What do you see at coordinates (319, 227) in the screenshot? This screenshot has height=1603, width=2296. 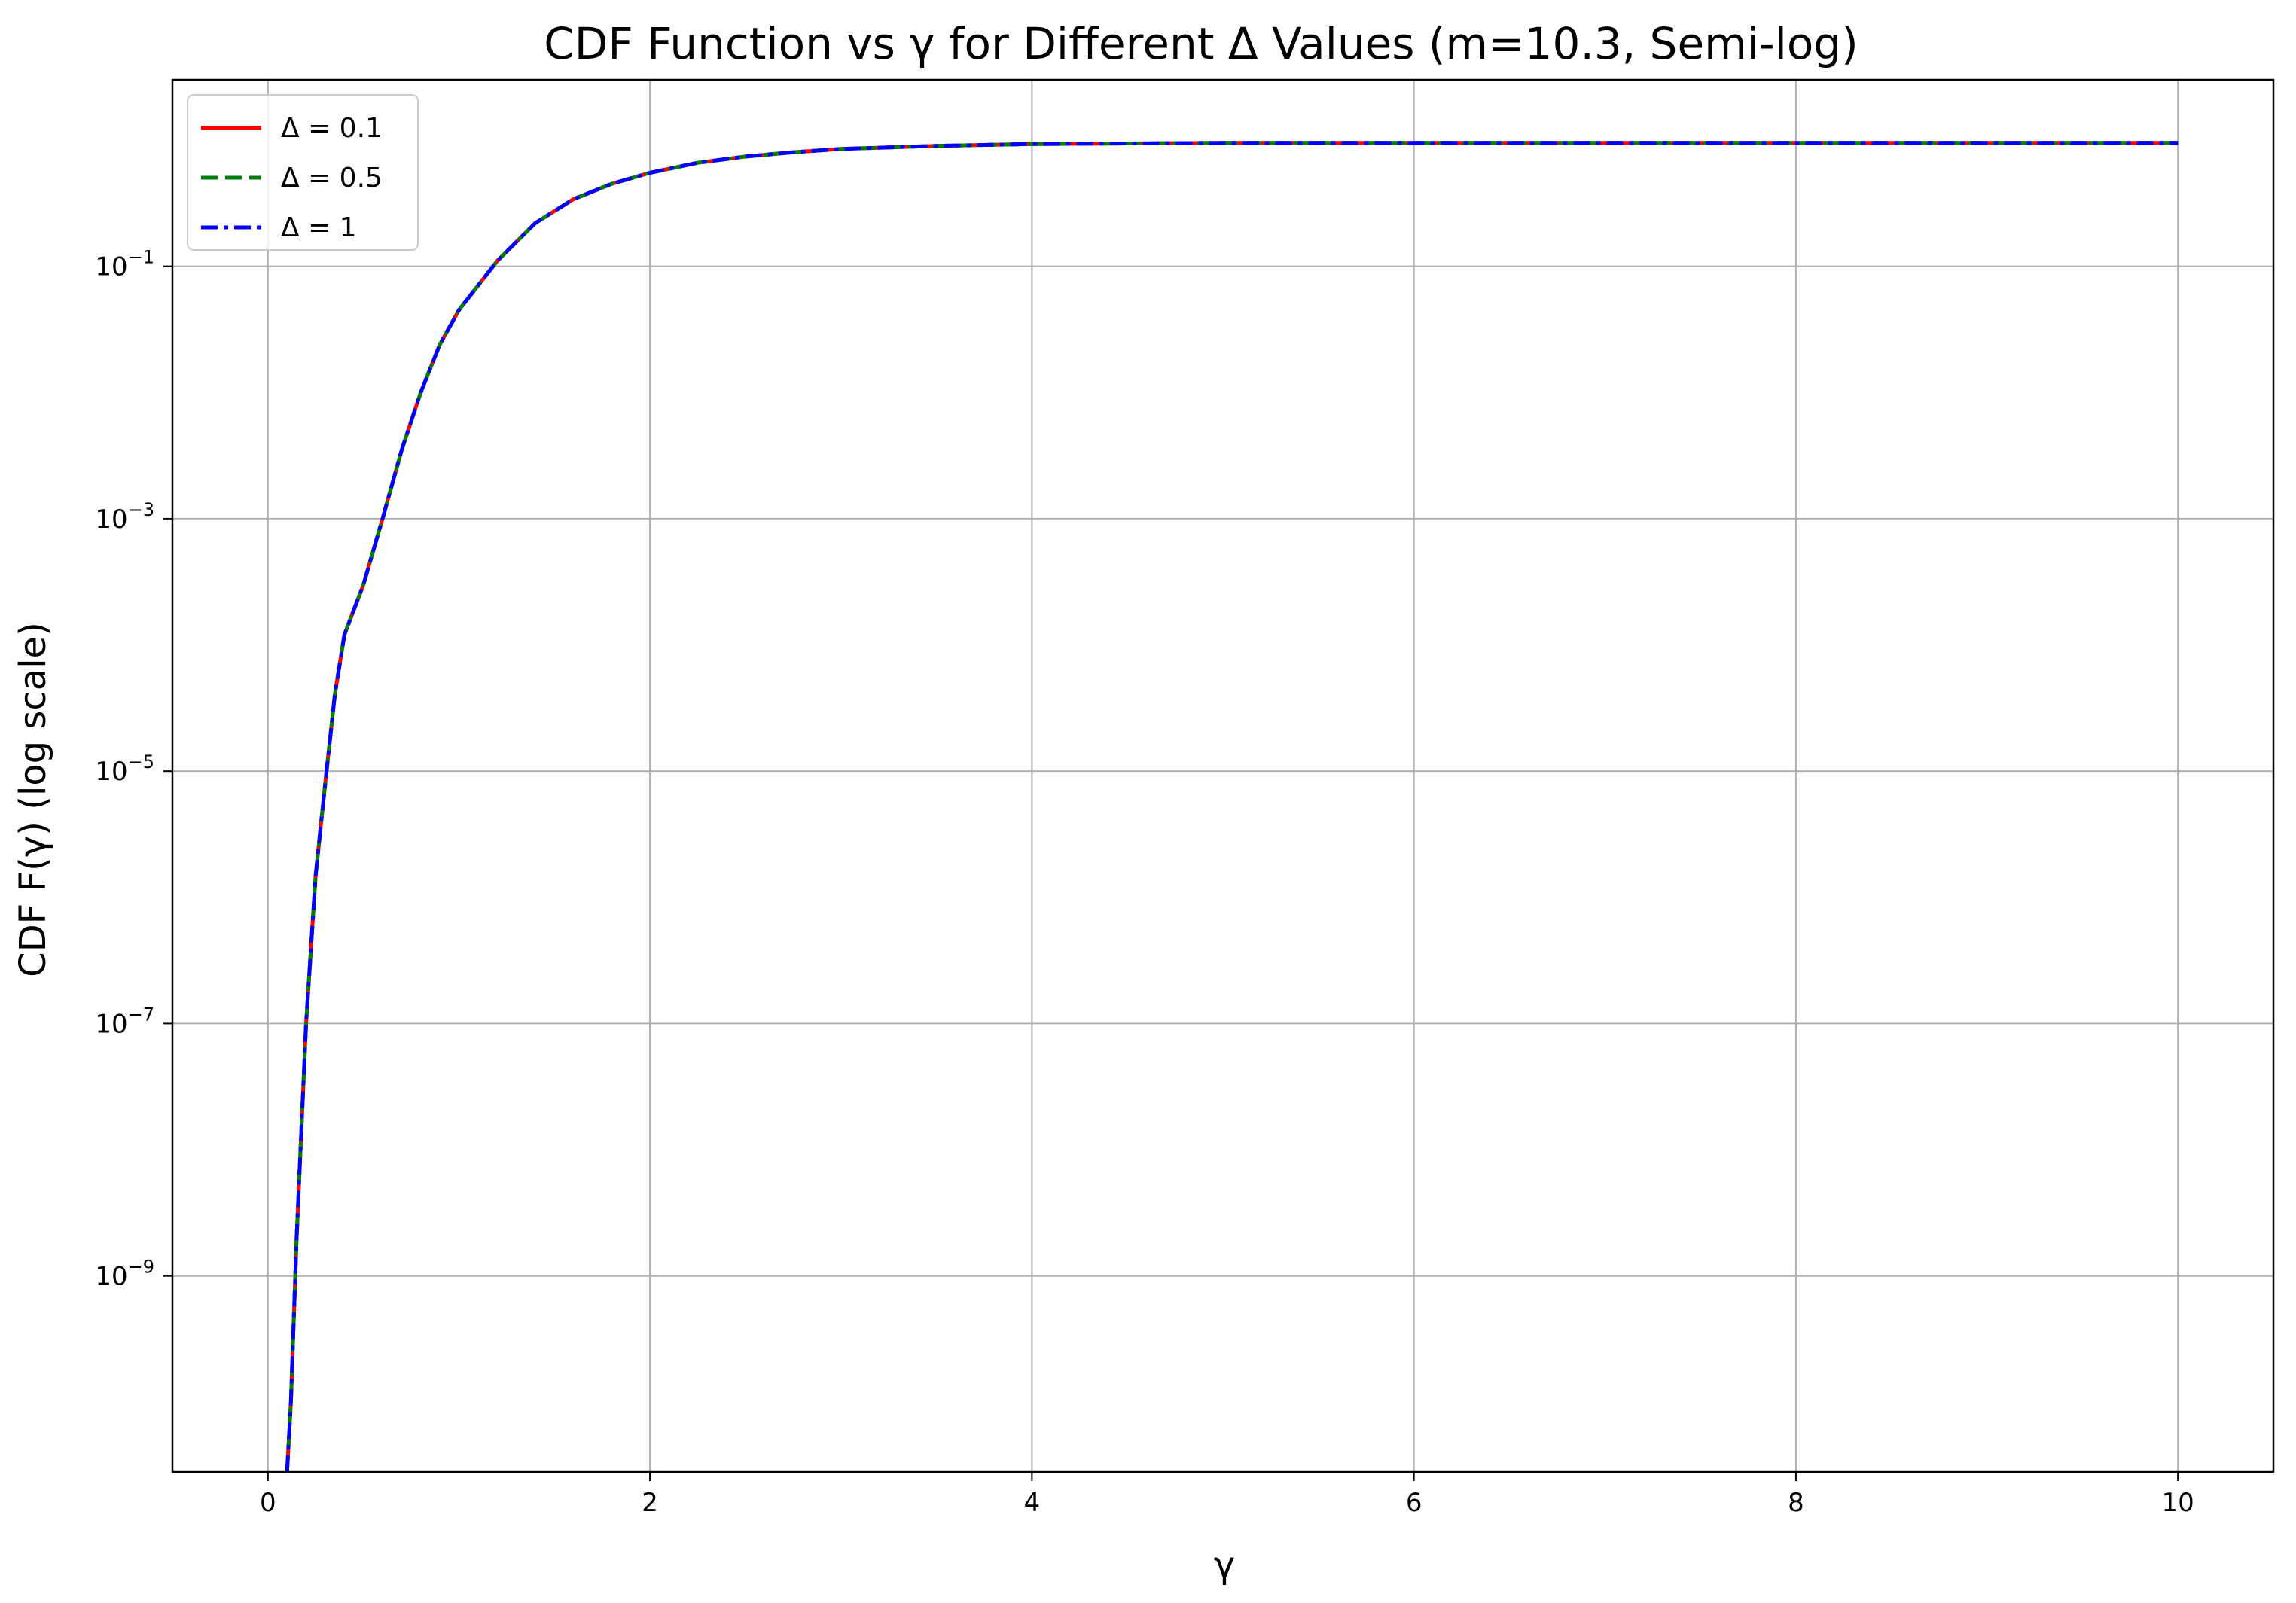 I see `legend-label: Δ = 1` at bounding box center [319, 227].